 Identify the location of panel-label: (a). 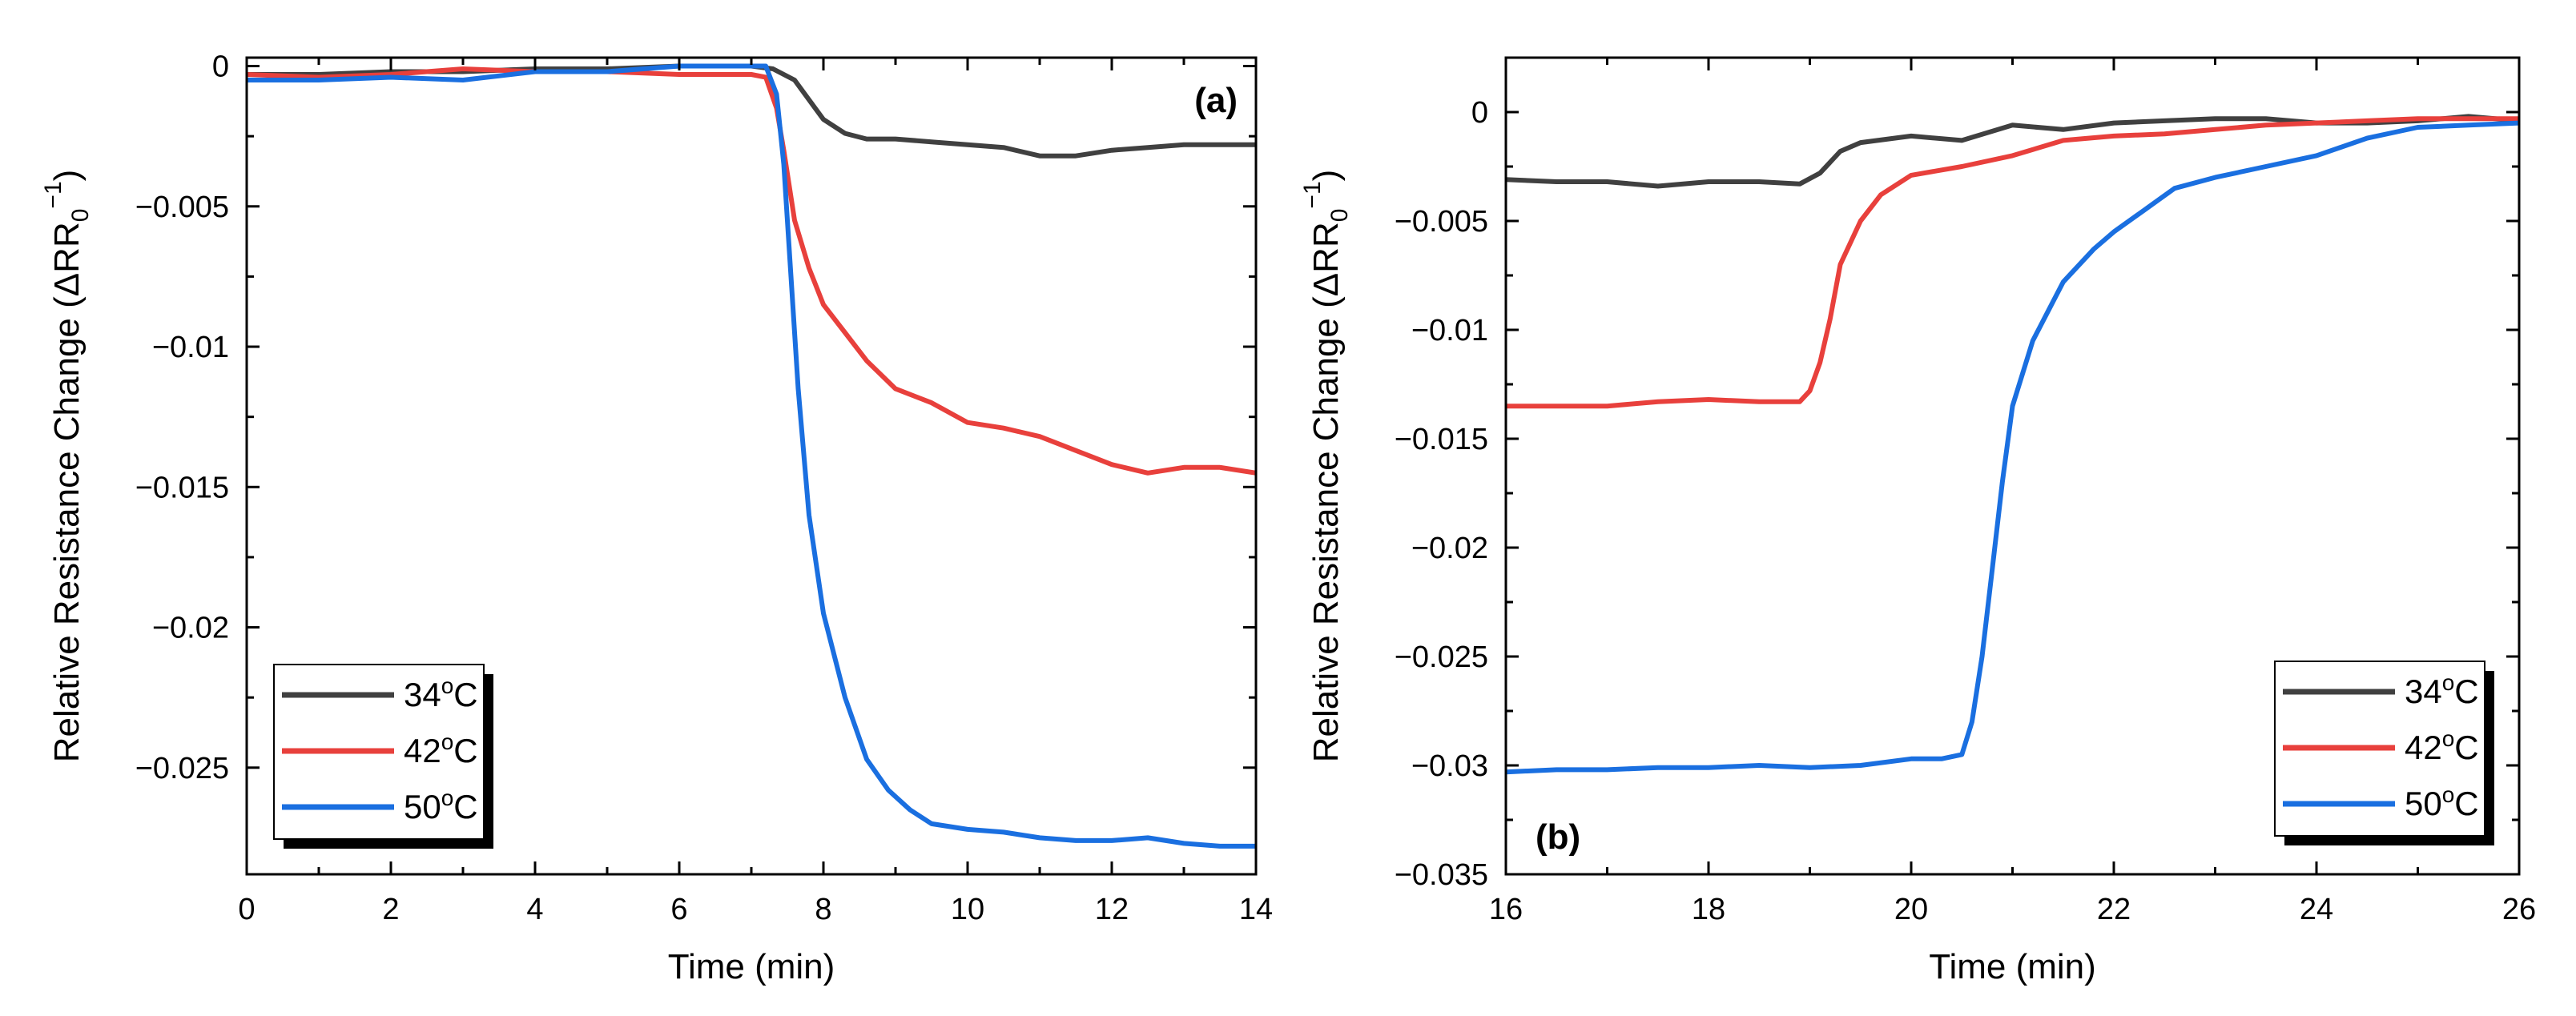
(1216, 100).